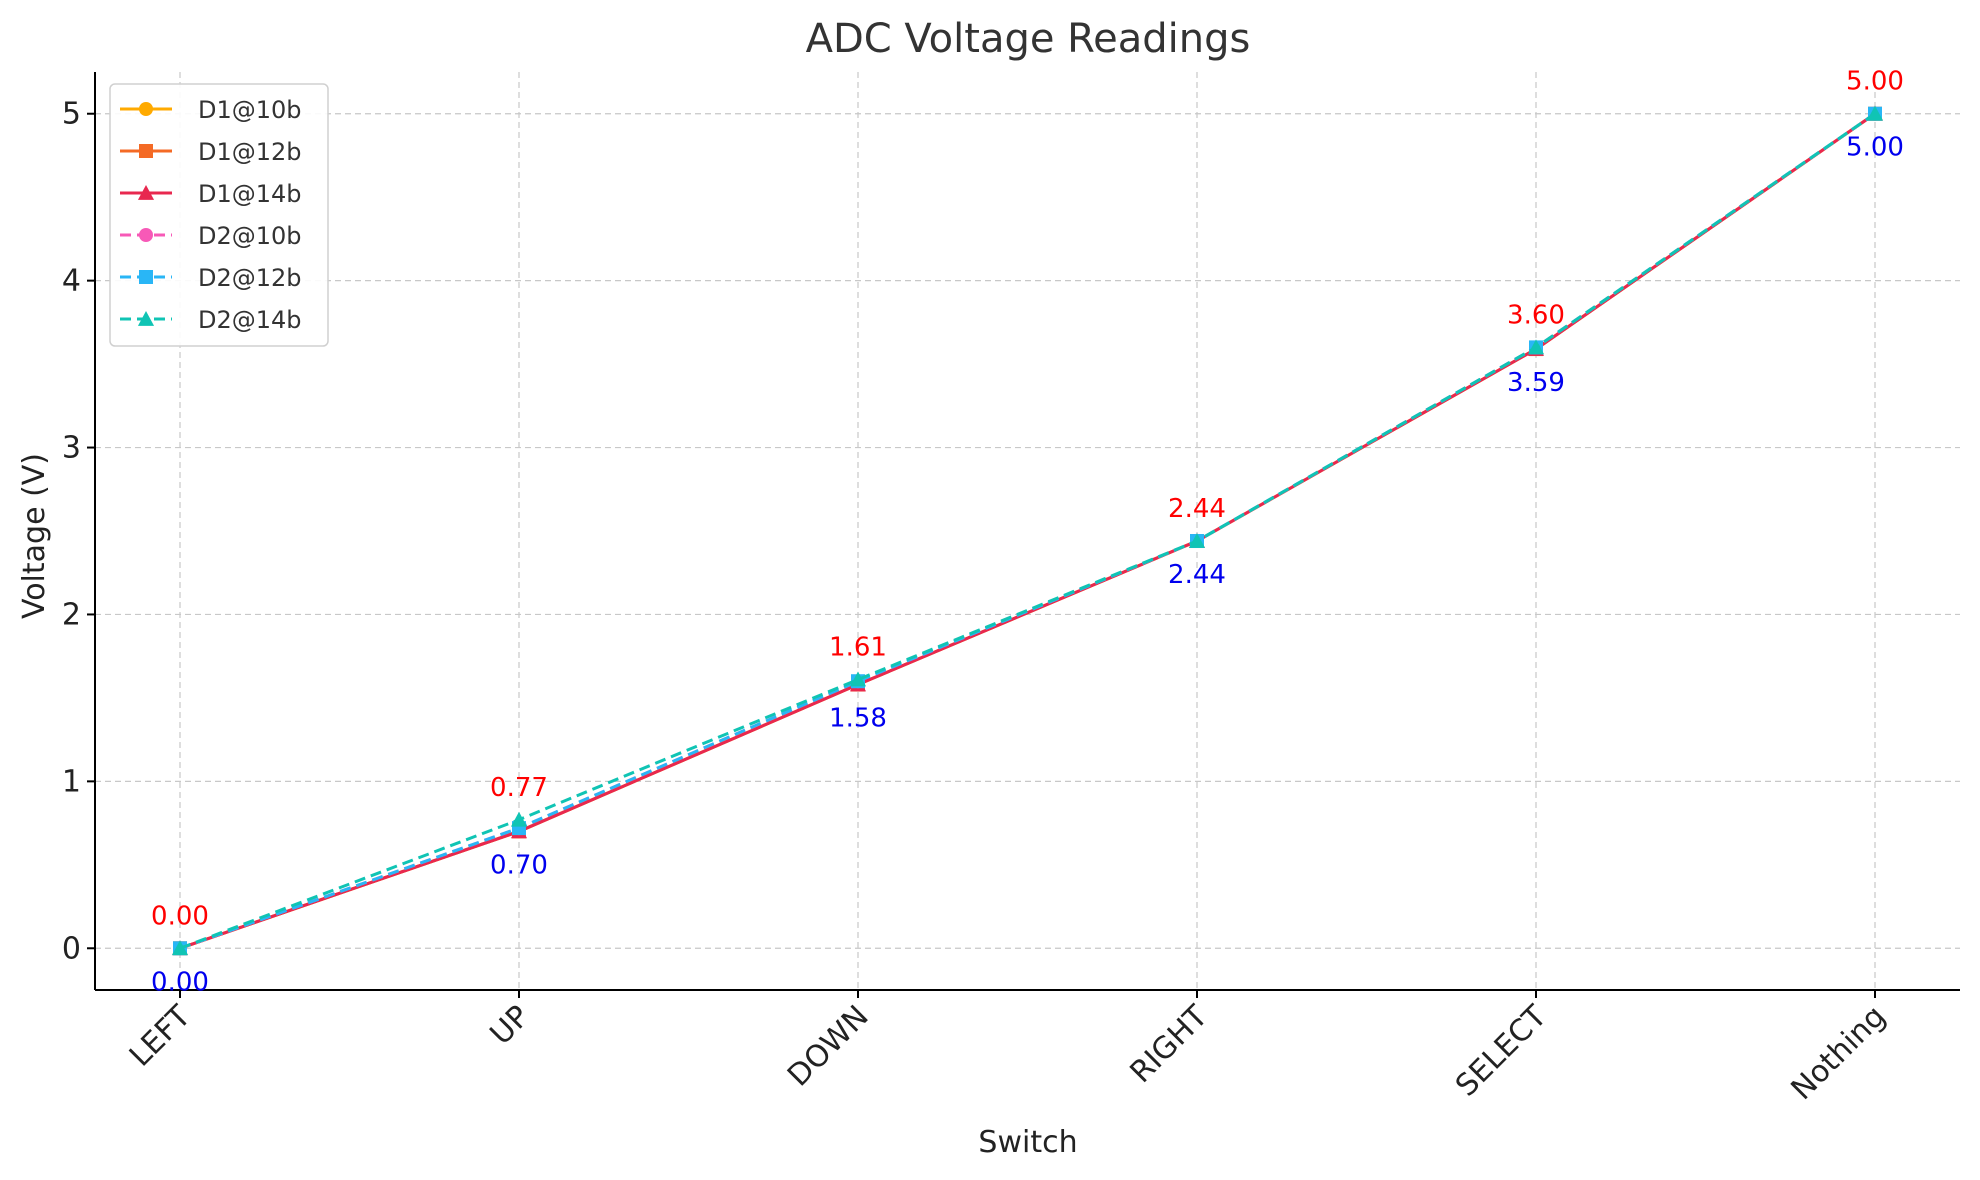 Image resolution: width=1980 pixels, height=1180 pixels. What do you see at coordinates (71, 281) in the screenshot?
I see `y-tick-label: 4` at bounding box center [71, 281].